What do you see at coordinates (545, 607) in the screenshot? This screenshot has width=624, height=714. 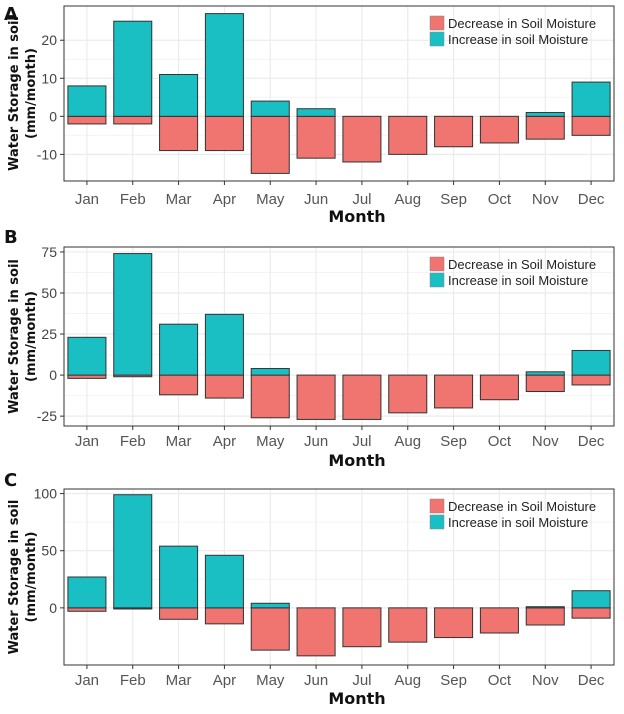 I see `bar-increase-nov` at bounding box center [545, 607].